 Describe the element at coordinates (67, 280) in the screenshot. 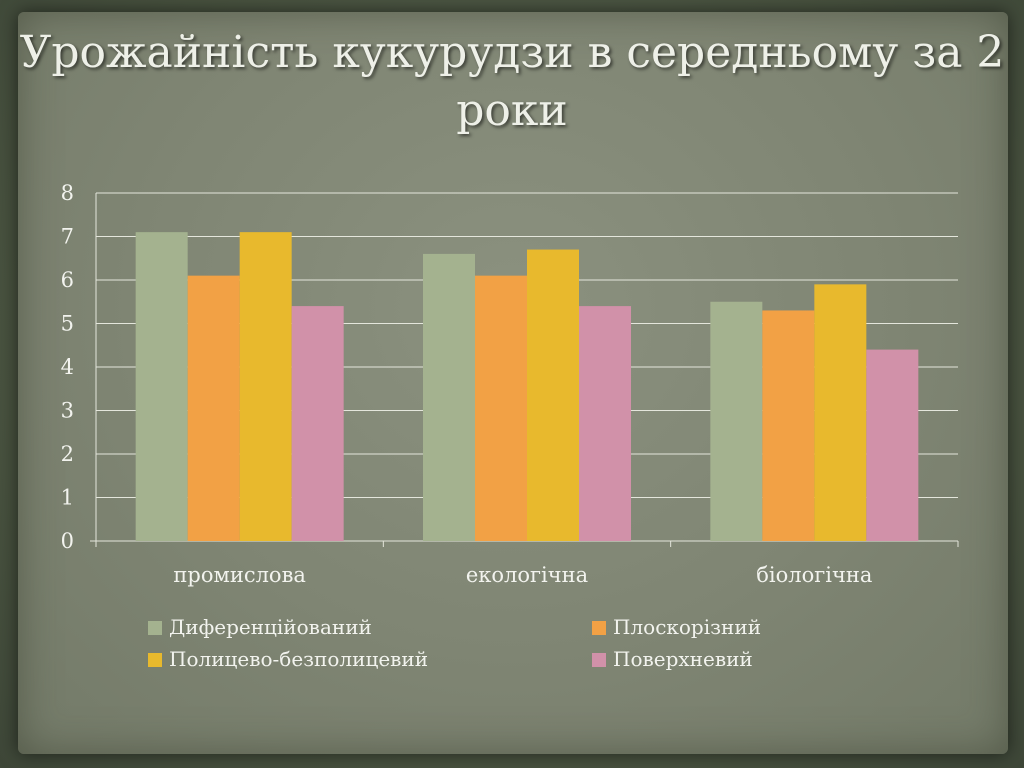

I see `y-tick-label-6: 6` at that location.